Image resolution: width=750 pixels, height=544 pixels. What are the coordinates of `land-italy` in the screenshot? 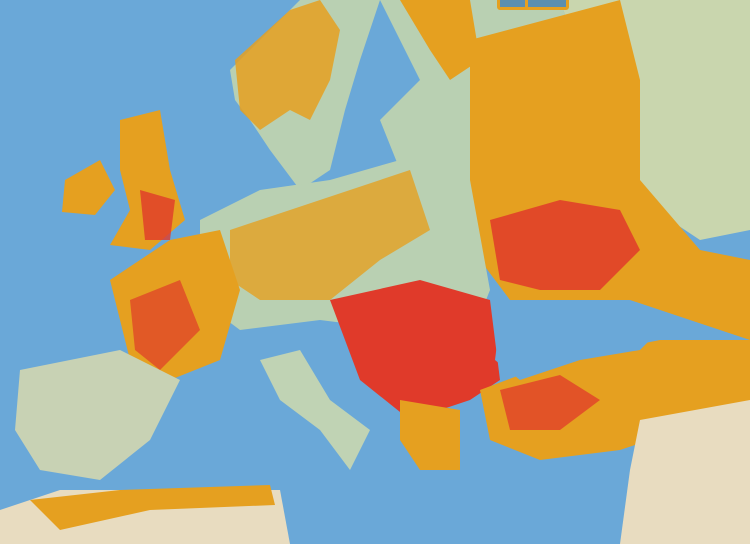 It's located at (315, 410).